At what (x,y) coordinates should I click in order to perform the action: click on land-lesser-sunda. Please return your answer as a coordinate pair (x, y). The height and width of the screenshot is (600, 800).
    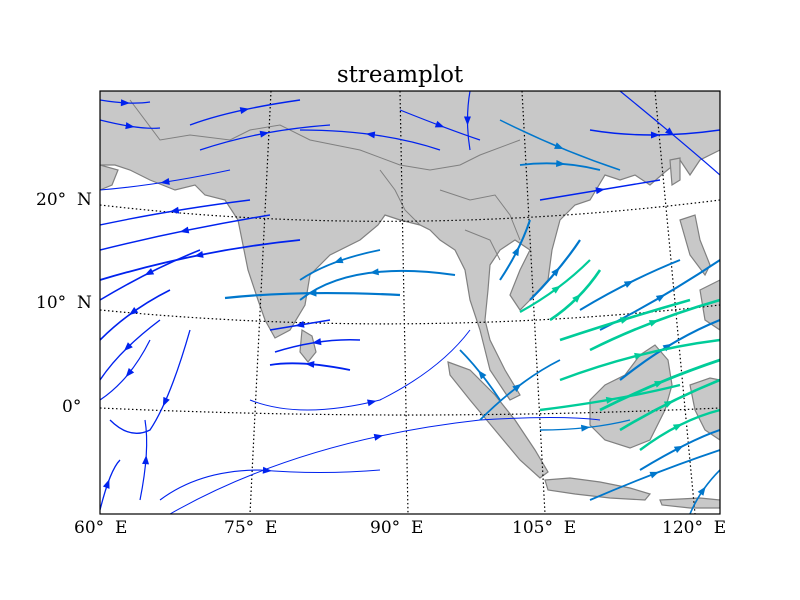
    Looking at the image, I should click on (689, 503).